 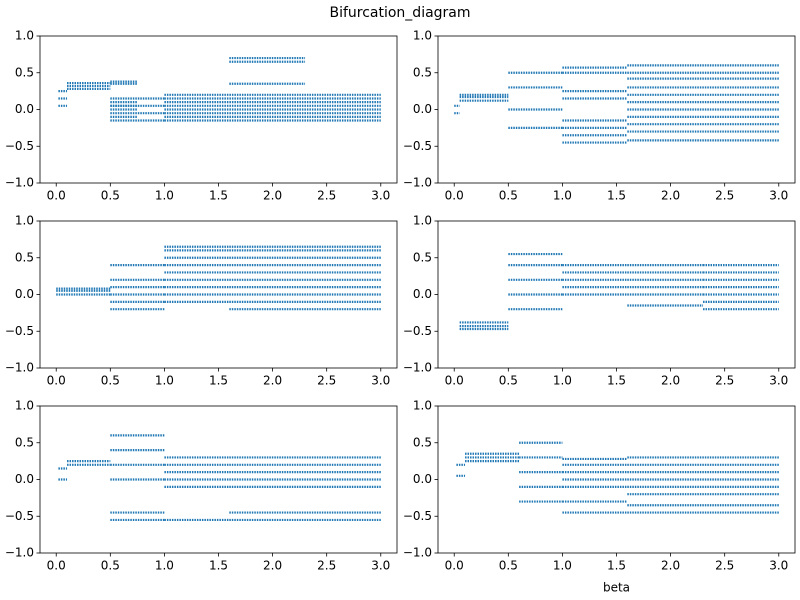 I want to click on x-axis-label: beta, so click(x=616, y=588).